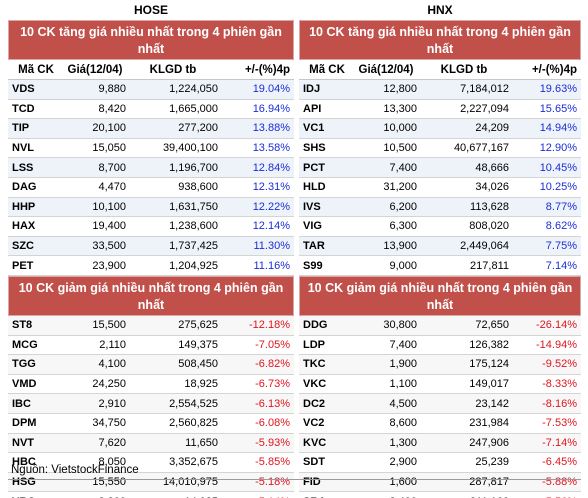 This screenshot has height=498, width=588. Describe the element at coordinates (314, 423) in the screenshot. I see `stock-code: VC2` at that location.